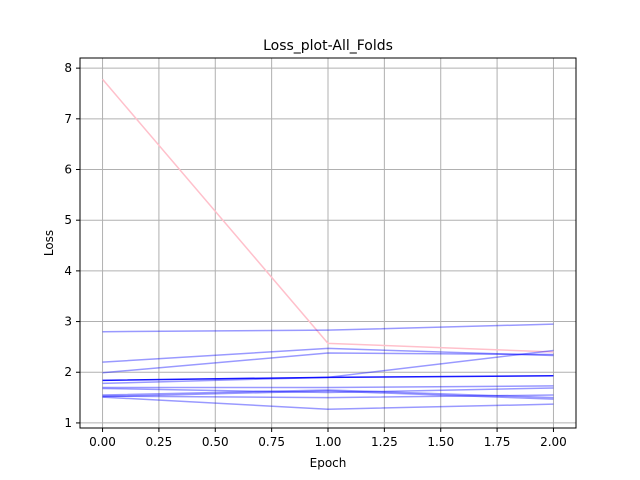 This screenshot has height=480, width=640. I want to click on x-tick-label: 0.00, so click(102, 442).